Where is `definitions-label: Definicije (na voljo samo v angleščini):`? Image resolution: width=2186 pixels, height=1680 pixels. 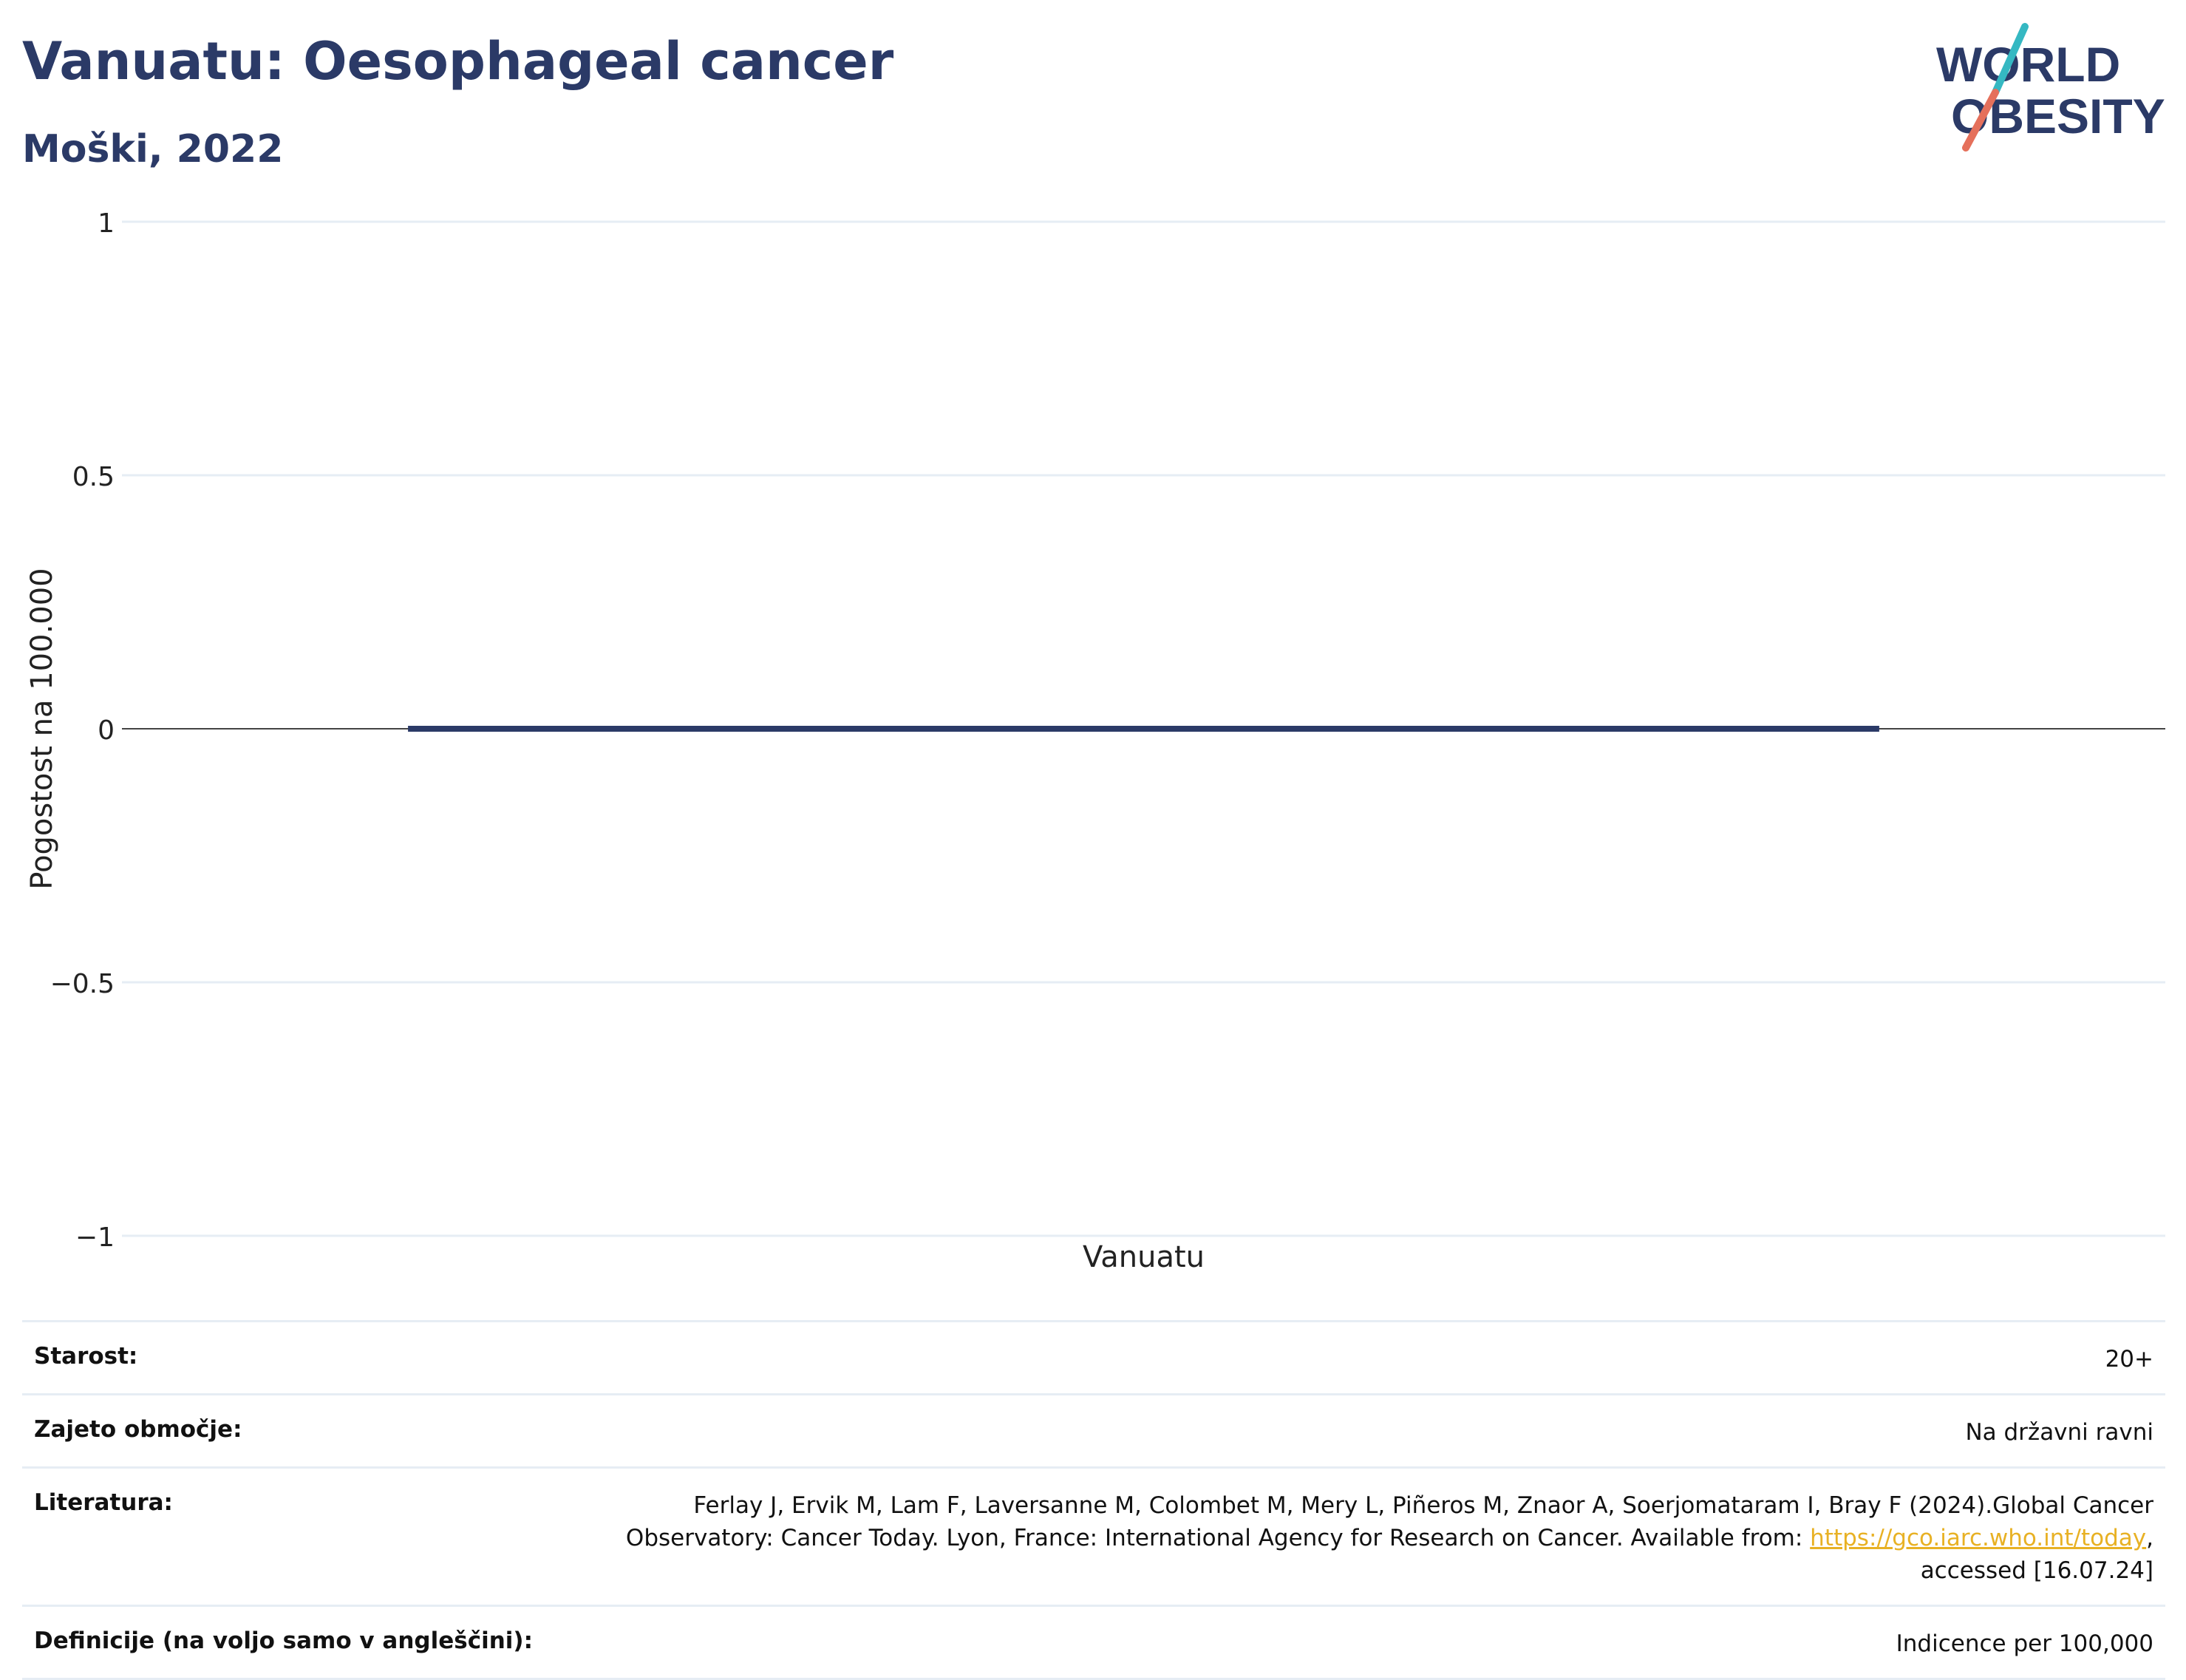
definitions-label: Definicije (na voljo samo v angleščini): is located at coordinates (283, 1641).